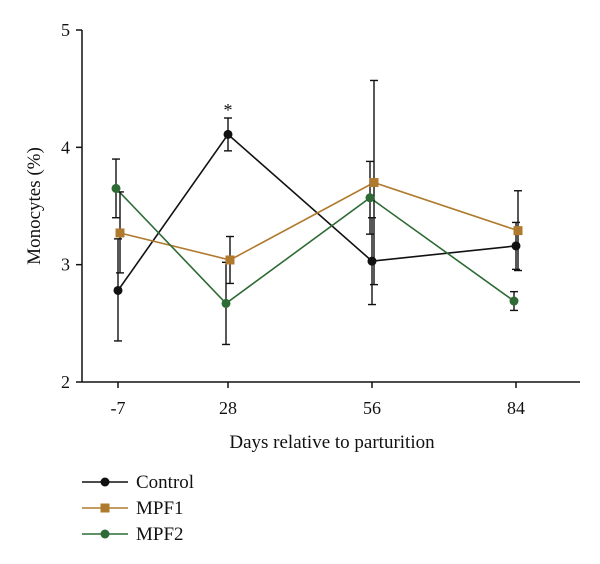 Image resolution: width=600 pixels, height=564 pixels. What do you see at coordinates (332, 442) in the screenshot?
I see `x-axis-title: Days relative to parturition` at bounding box center [332, 442].